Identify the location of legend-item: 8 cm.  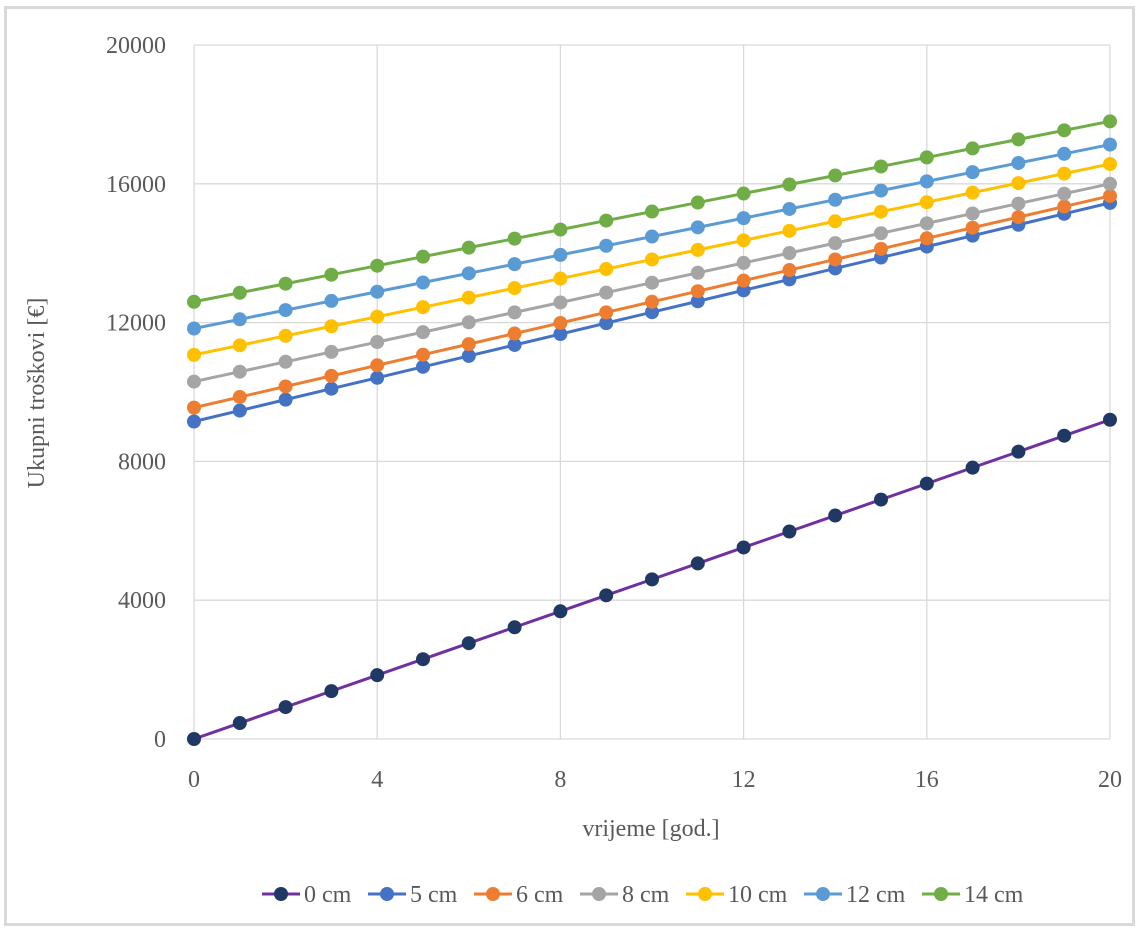
(625, 895).